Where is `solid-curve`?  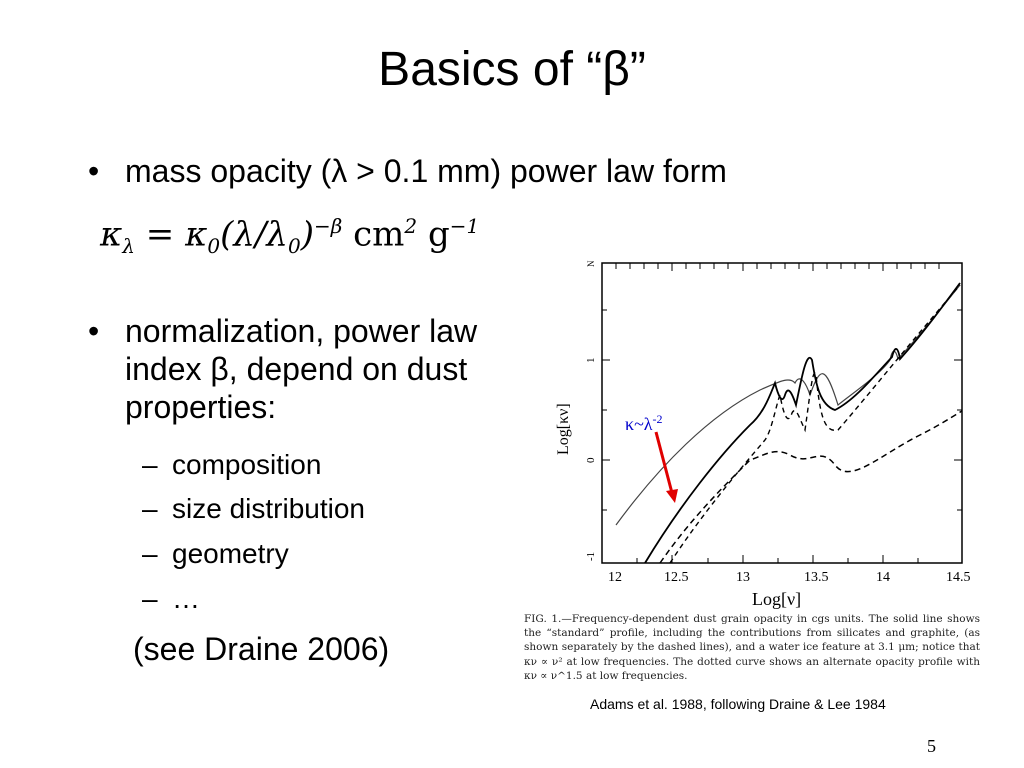
solid-curve is located at coordinates (802, 423).